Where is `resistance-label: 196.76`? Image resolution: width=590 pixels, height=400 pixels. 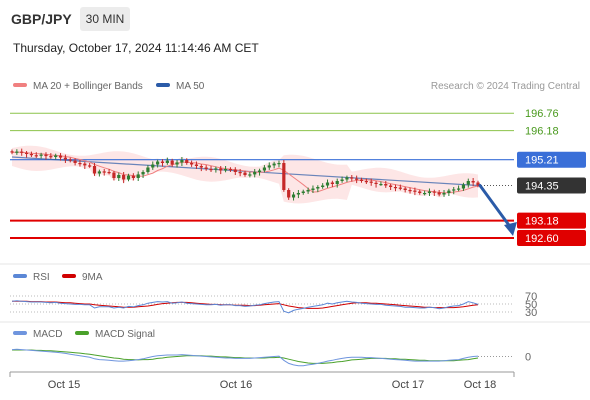 resistance-label: 196.76 is located at coordinates (542, 114).